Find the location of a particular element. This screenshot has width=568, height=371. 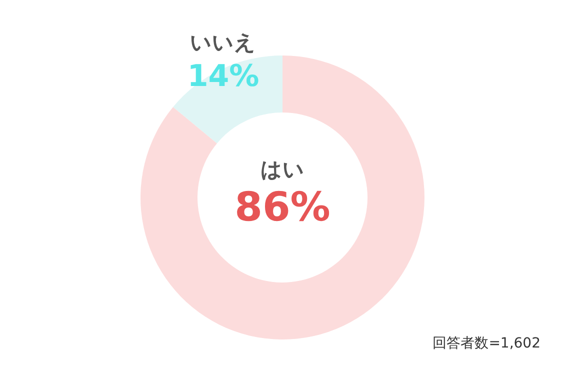

slice-label: はい is located at coordinates (282, 170).